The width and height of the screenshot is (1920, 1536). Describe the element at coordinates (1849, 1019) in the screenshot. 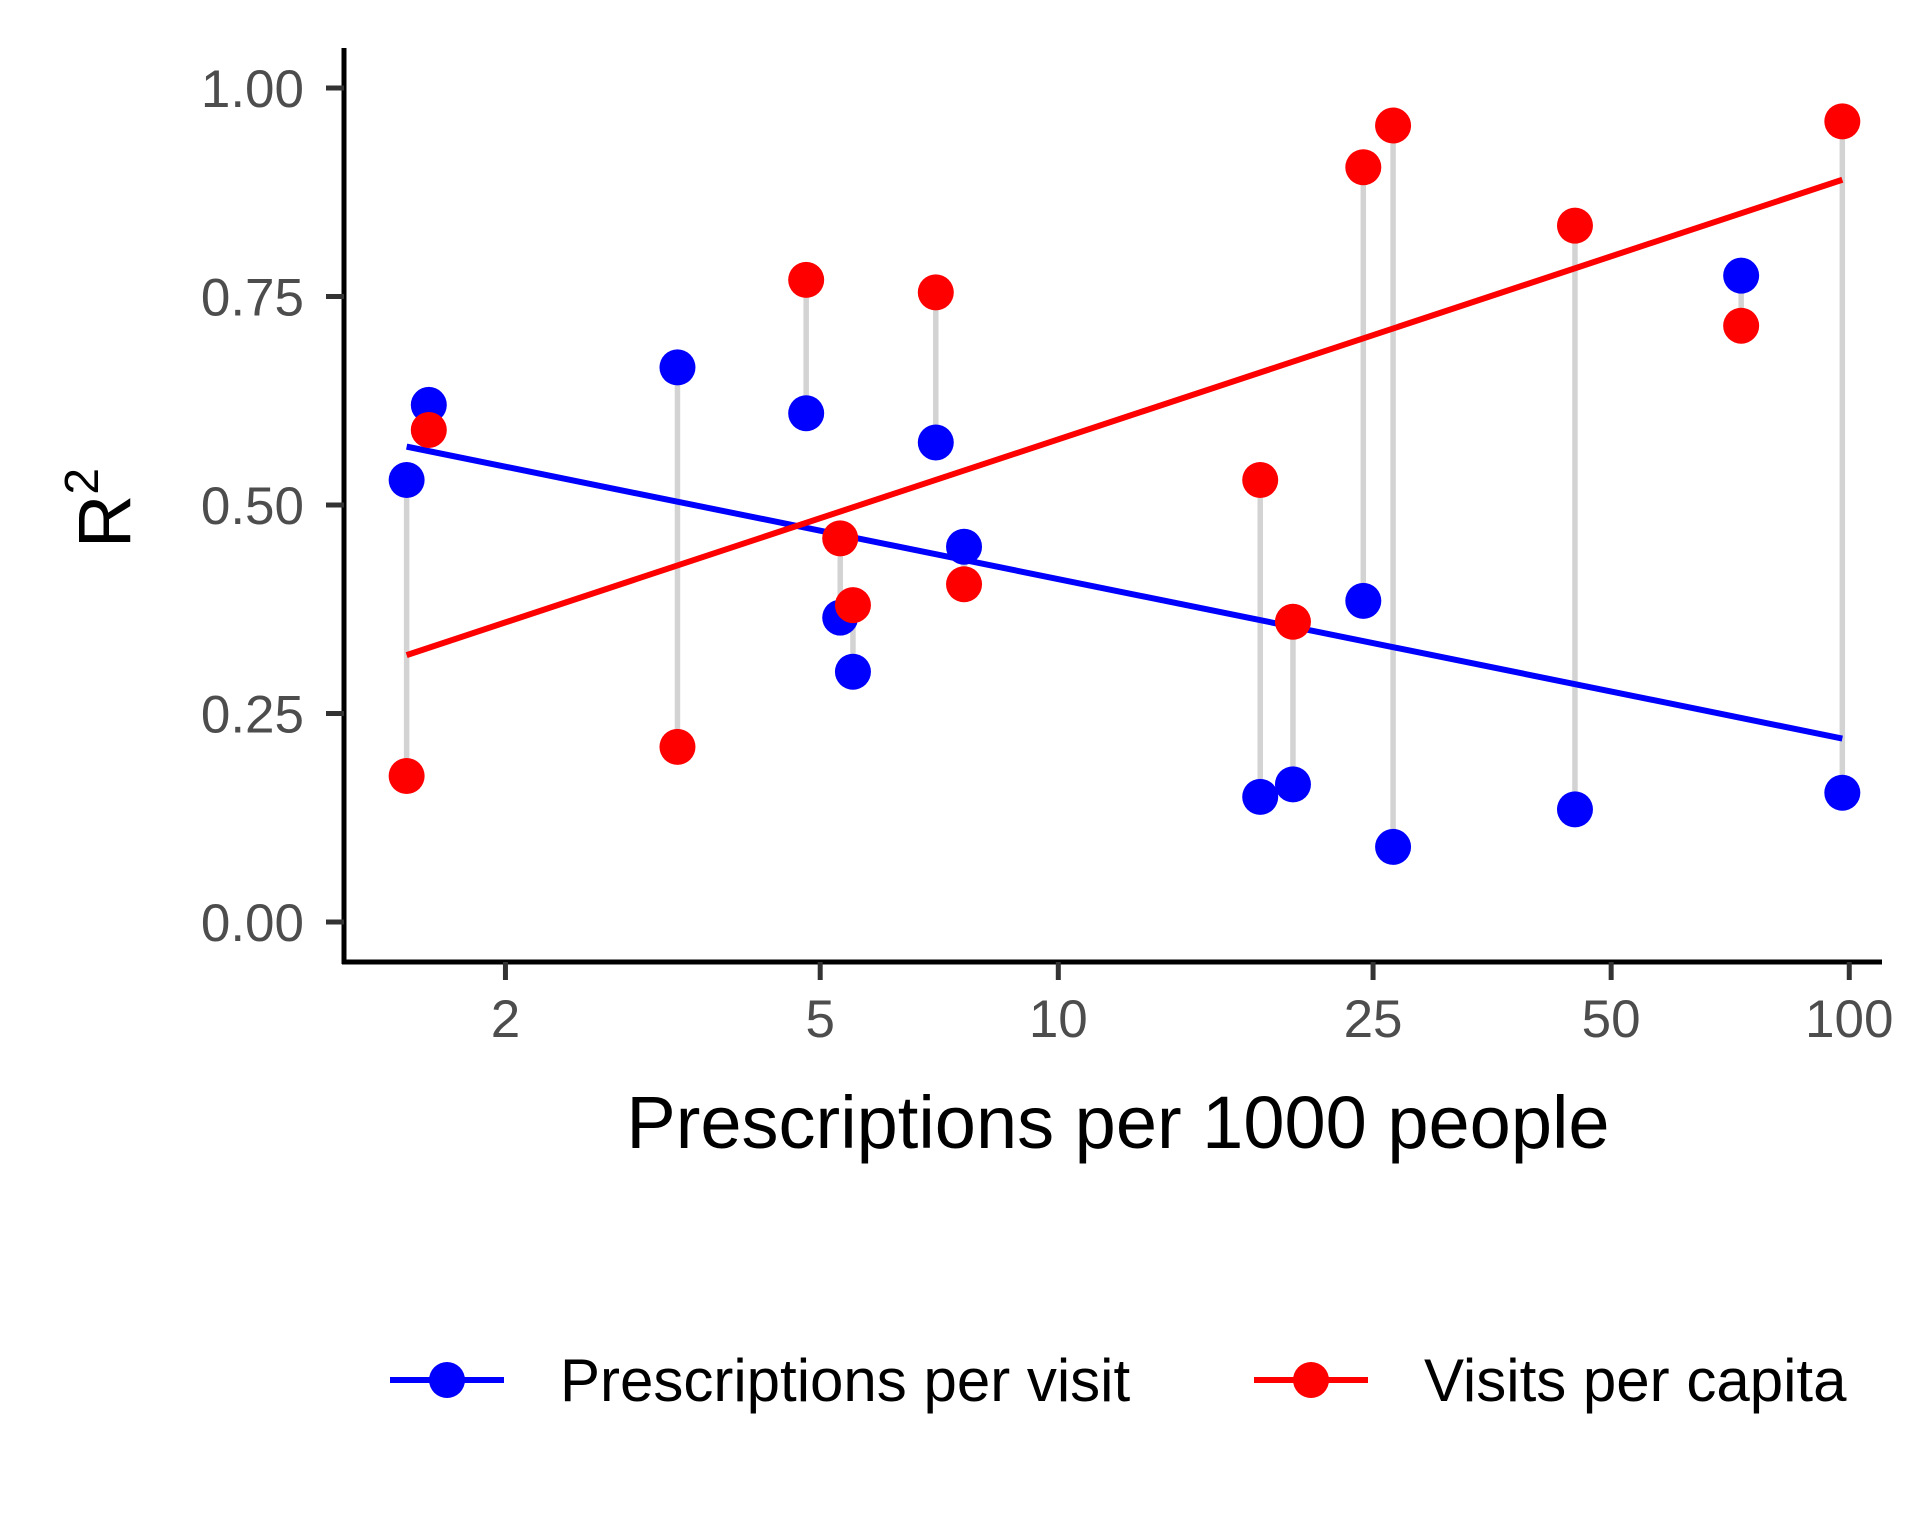

I see `x-tick-label: 100` at that location.